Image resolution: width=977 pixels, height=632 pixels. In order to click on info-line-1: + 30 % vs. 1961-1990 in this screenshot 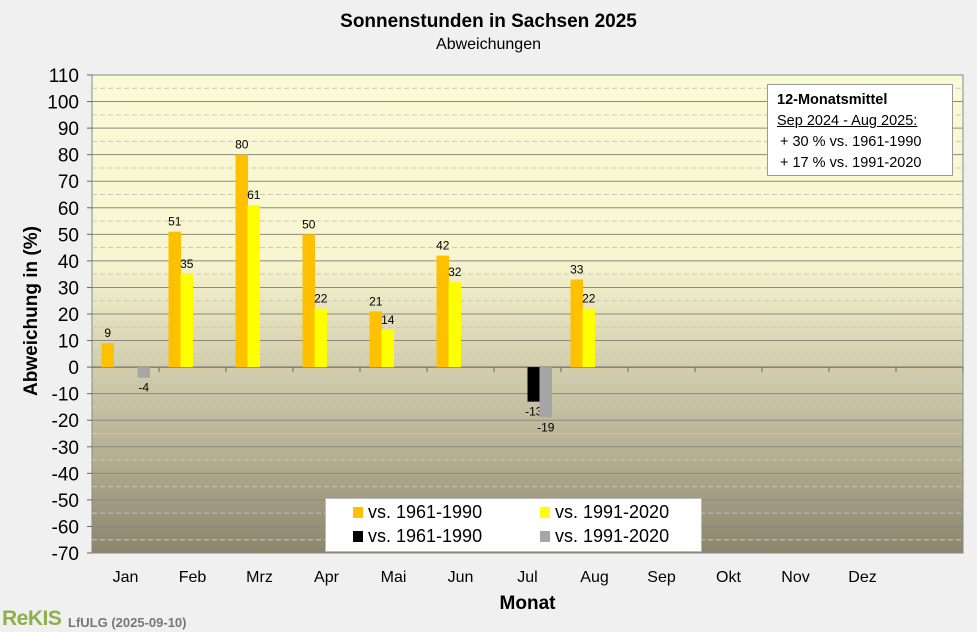, I will do `click(851, 142)`.